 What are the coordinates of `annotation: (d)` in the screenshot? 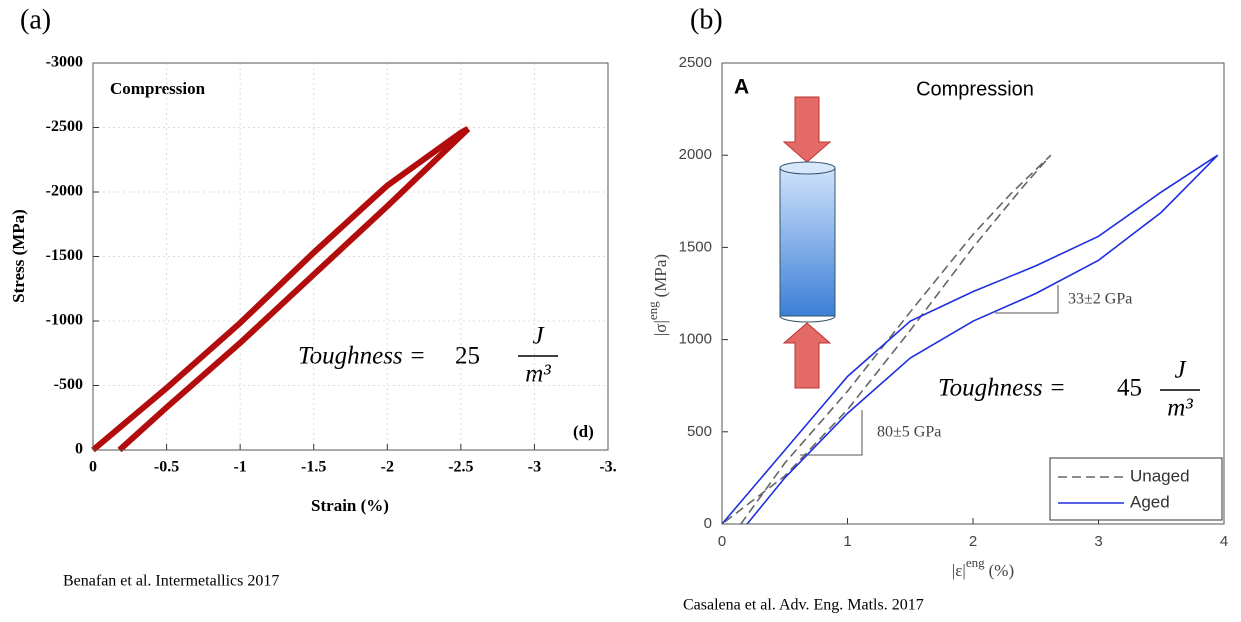 It's located at (583, 431).